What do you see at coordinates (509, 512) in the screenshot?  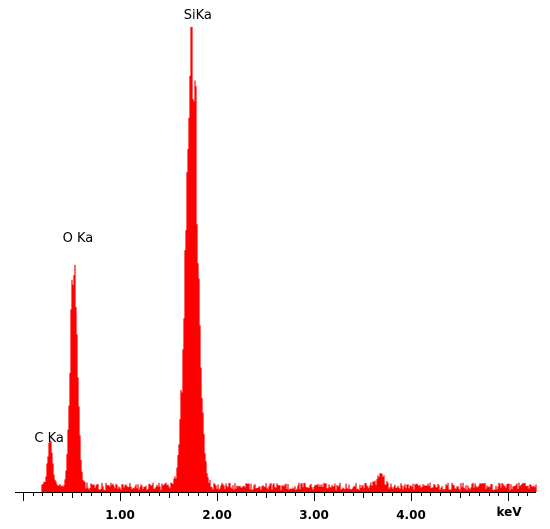 I see `x-axis-unit-label: keV` at bounding box center [509, 512].